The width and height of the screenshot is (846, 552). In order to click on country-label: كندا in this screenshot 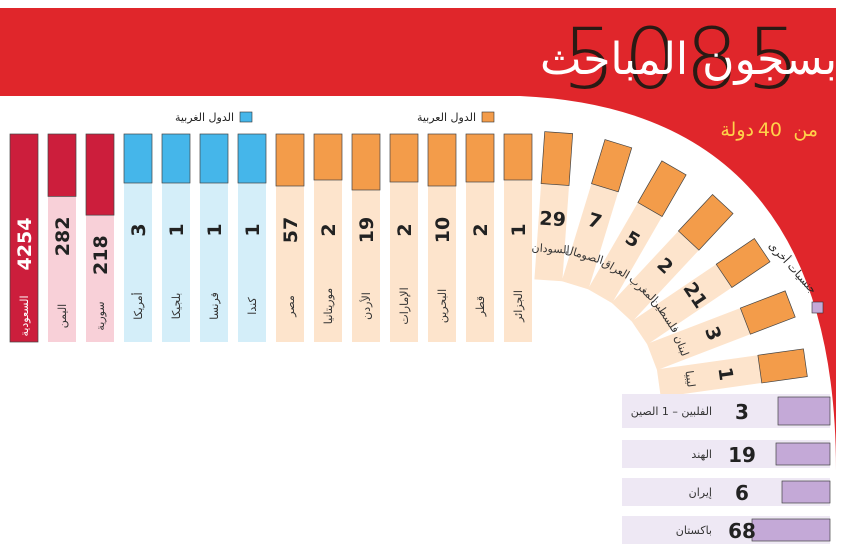, I will do `click(252, 306)`.